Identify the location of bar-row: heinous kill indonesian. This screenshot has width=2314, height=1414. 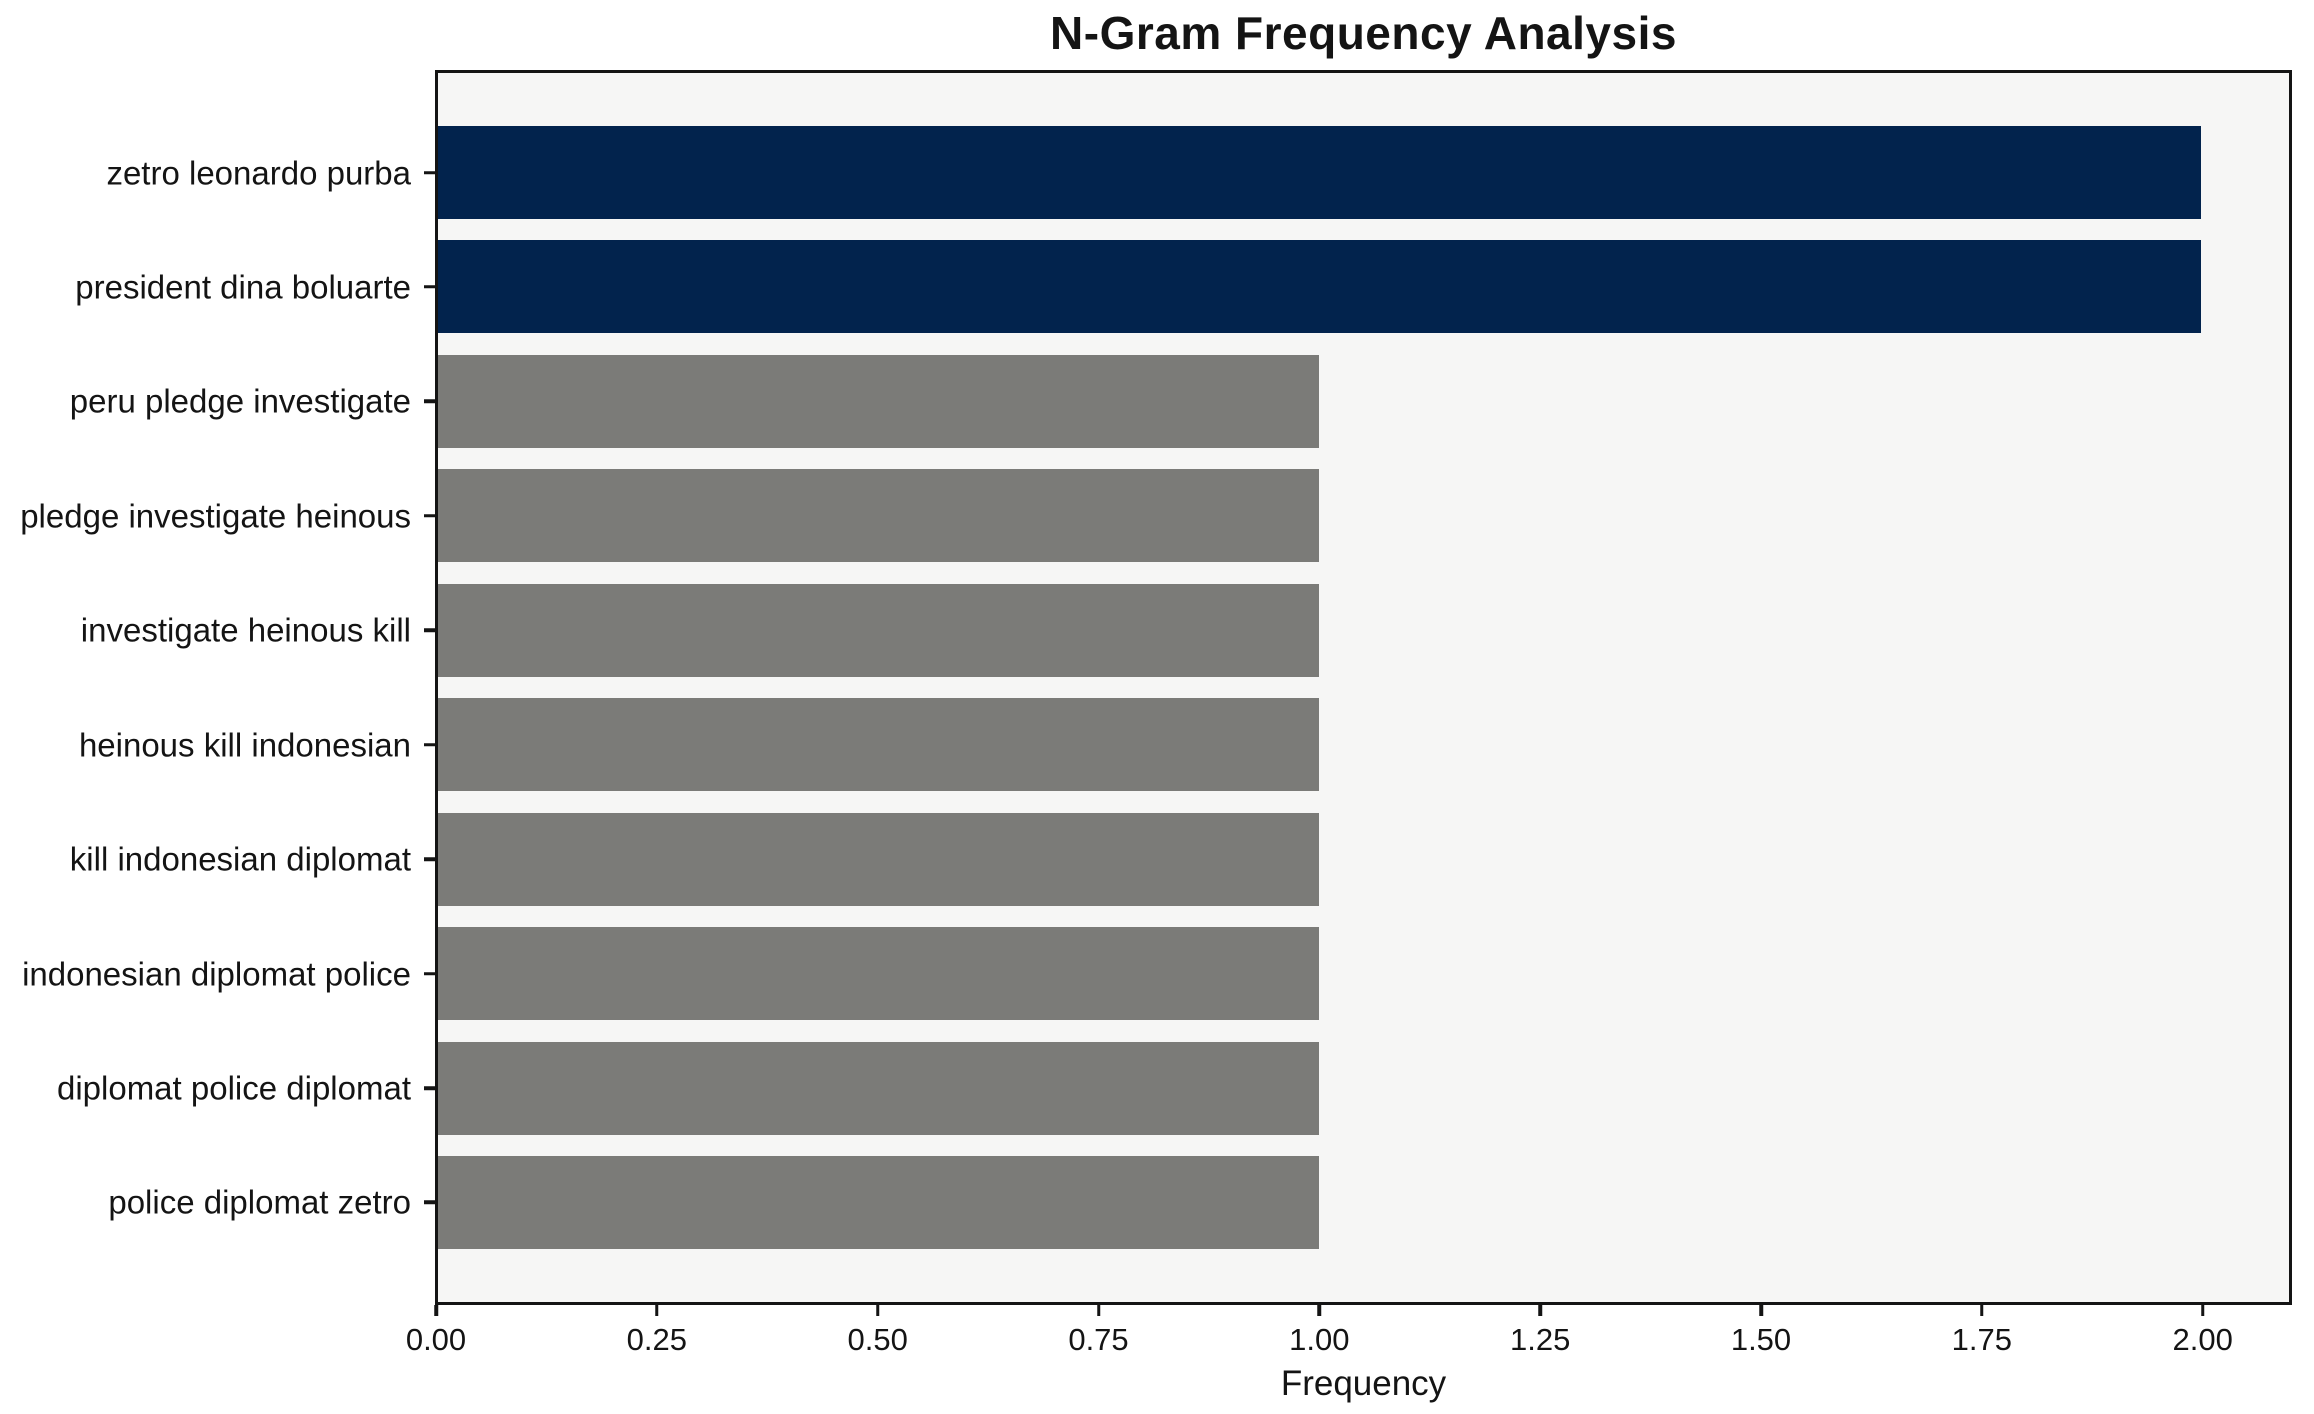
(1184, 745).